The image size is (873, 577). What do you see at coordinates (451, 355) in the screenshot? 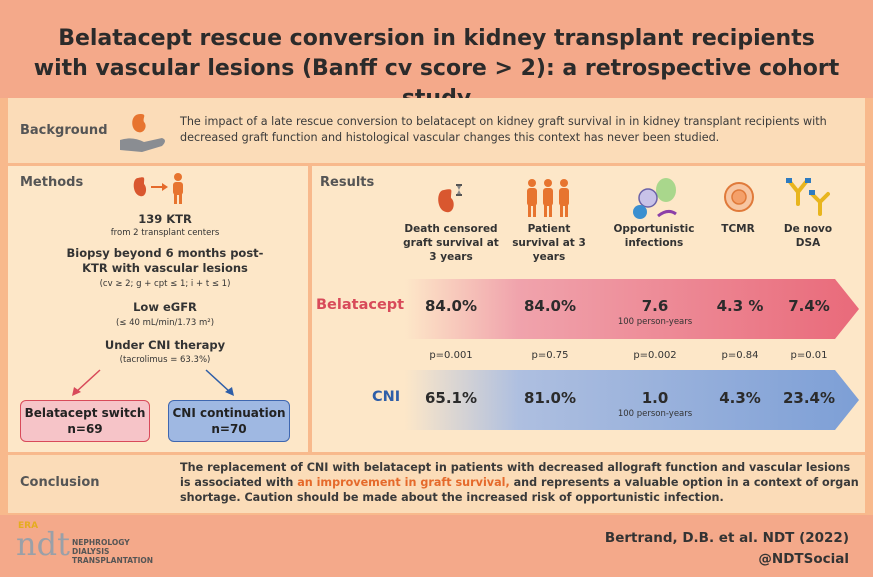
I see `p-value-graft-survival: p=0.001` at bounding box center [451, 355].